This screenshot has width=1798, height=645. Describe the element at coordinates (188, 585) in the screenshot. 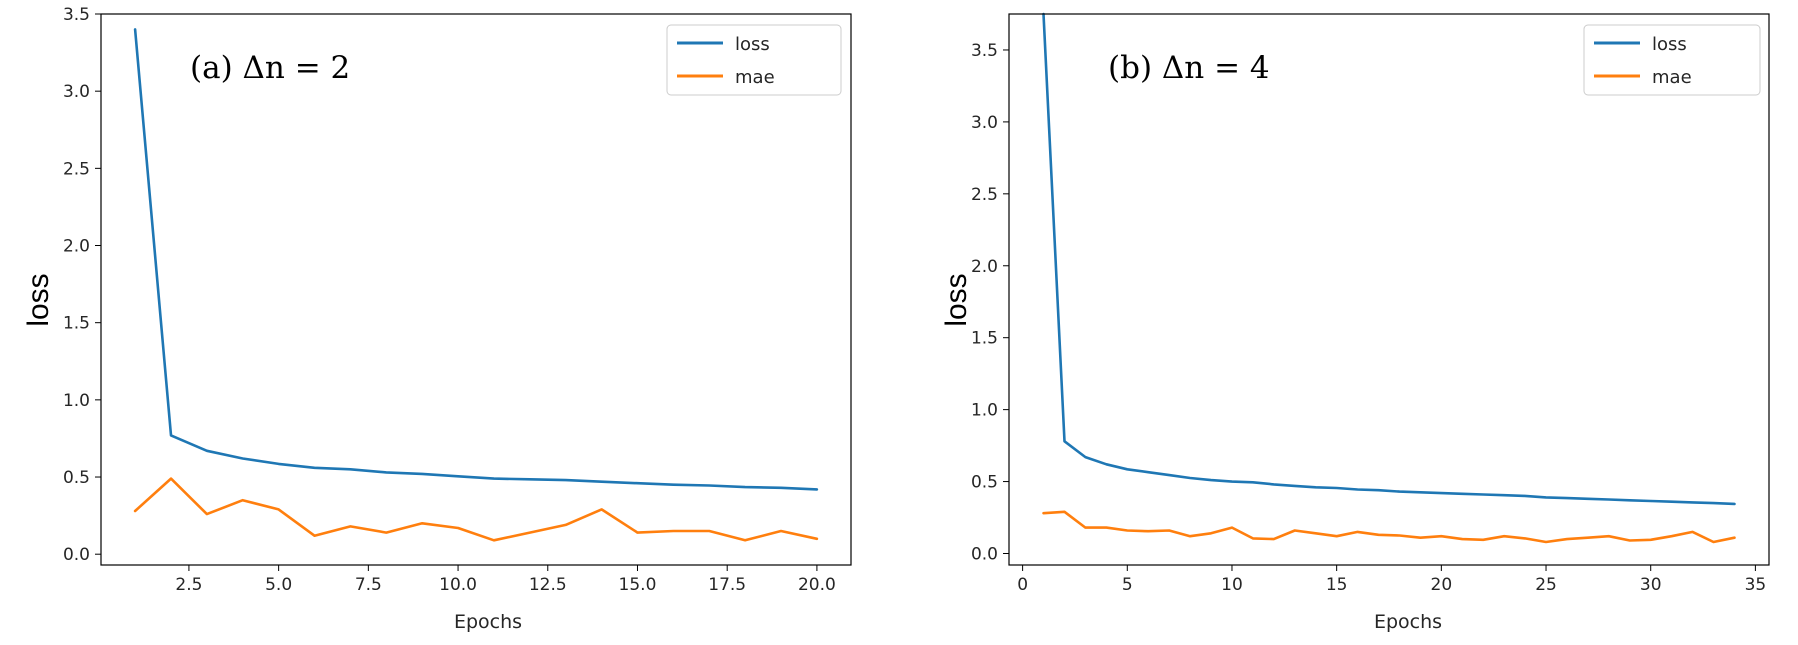

I see `x-tick-label: 2.5` at that location.